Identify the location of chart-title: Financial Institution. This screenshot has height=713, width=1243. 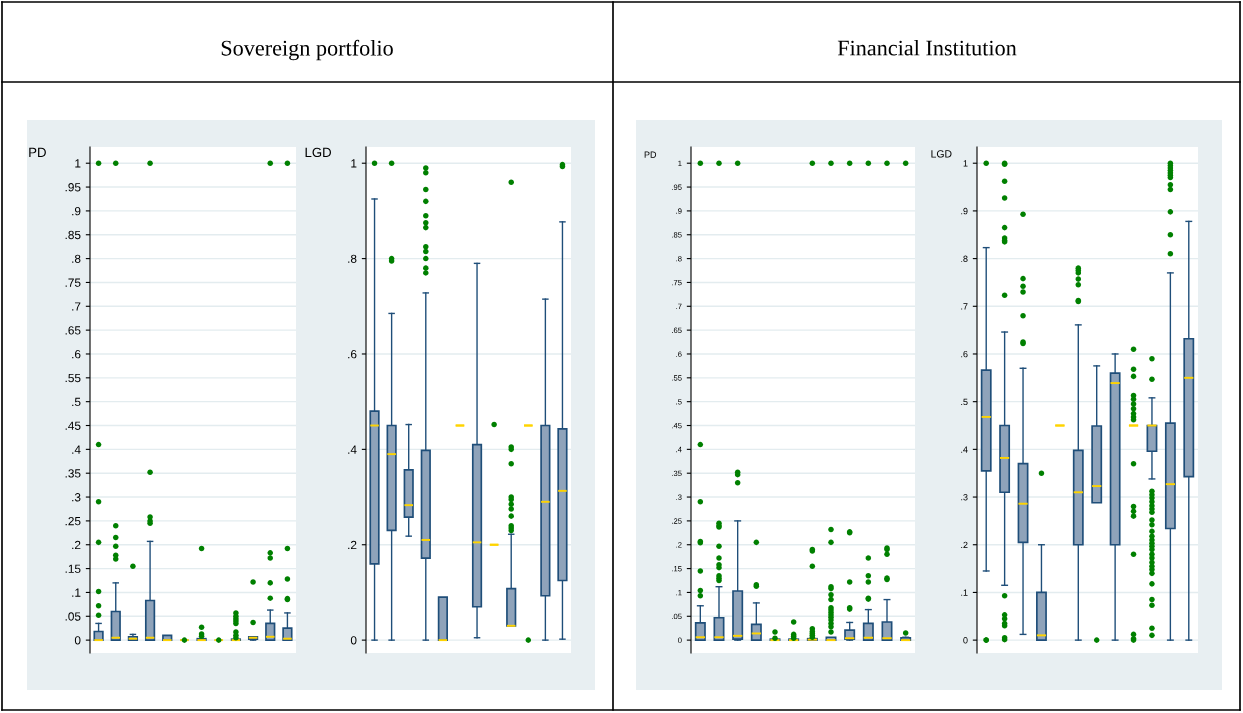
(927, 47).